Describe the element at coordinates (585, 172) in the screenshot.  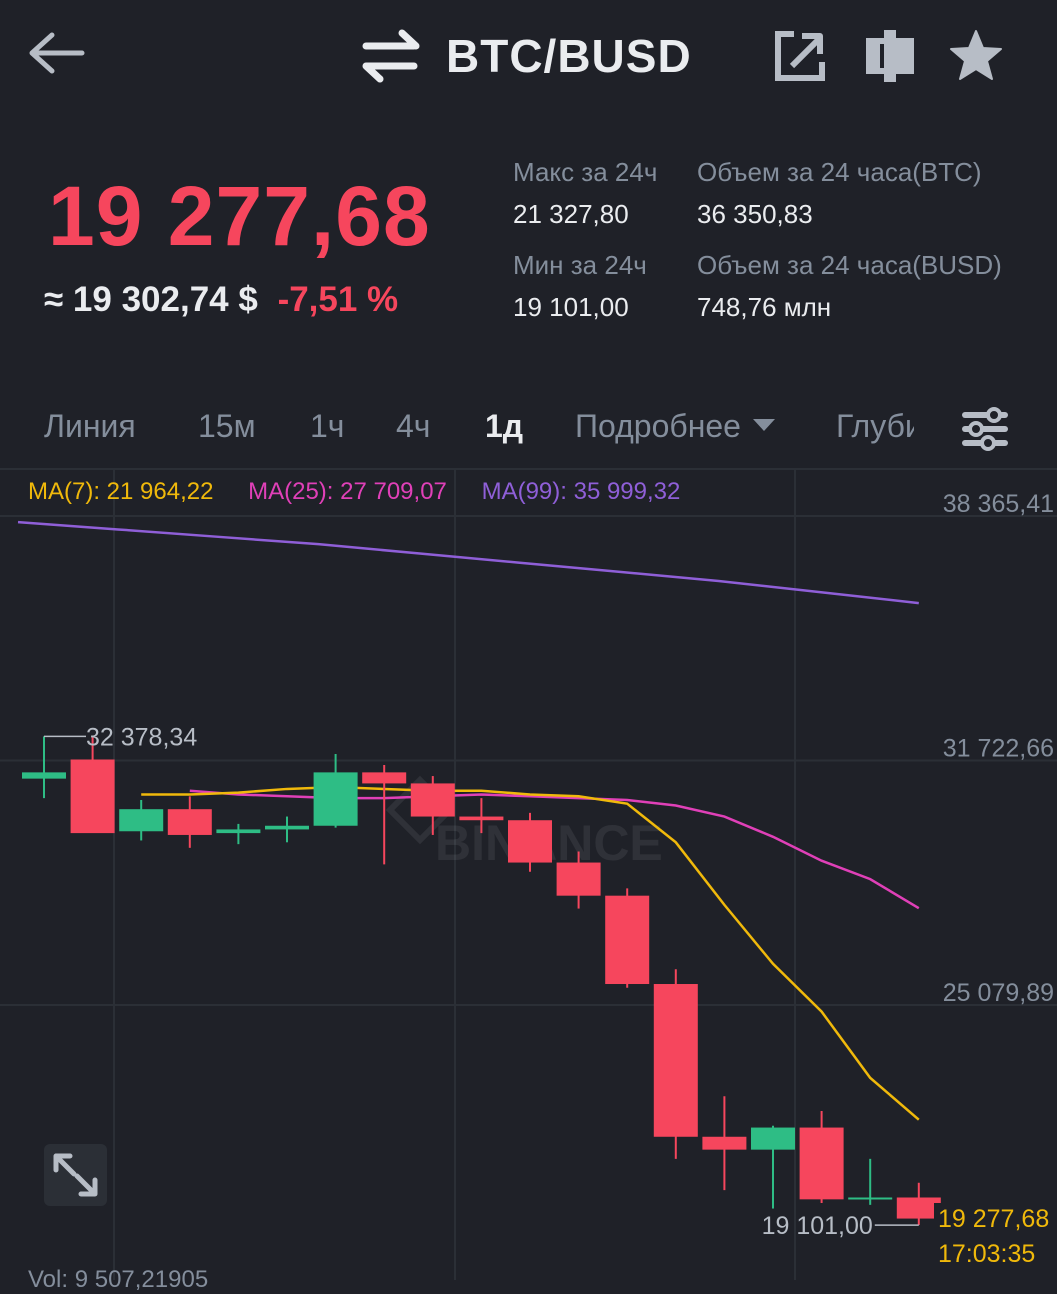
I see `high-label: Макс за 24ч` at that location.